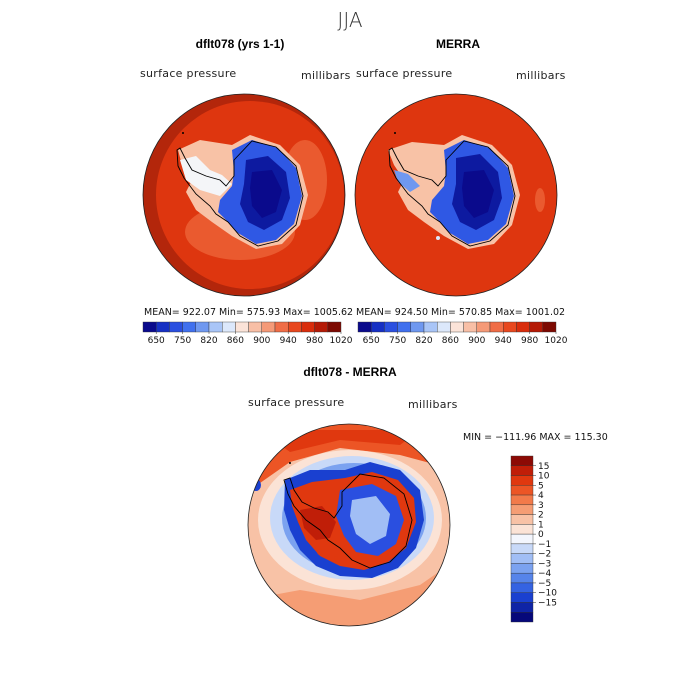  I want to click on panel-title-model: dflt078 (yrs 1-1), so click(240, 44).